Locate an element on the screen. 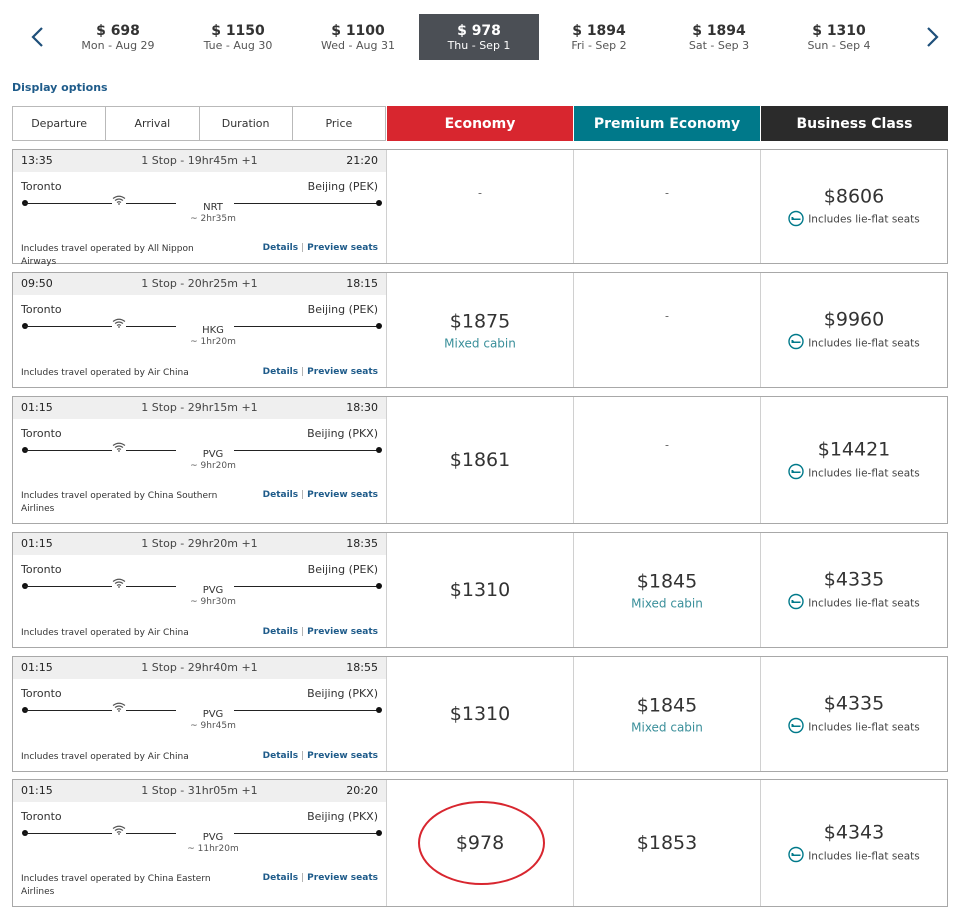 The image size is (957, 911). fare-option-economy: $1861 is located at coordinates (480, 460).